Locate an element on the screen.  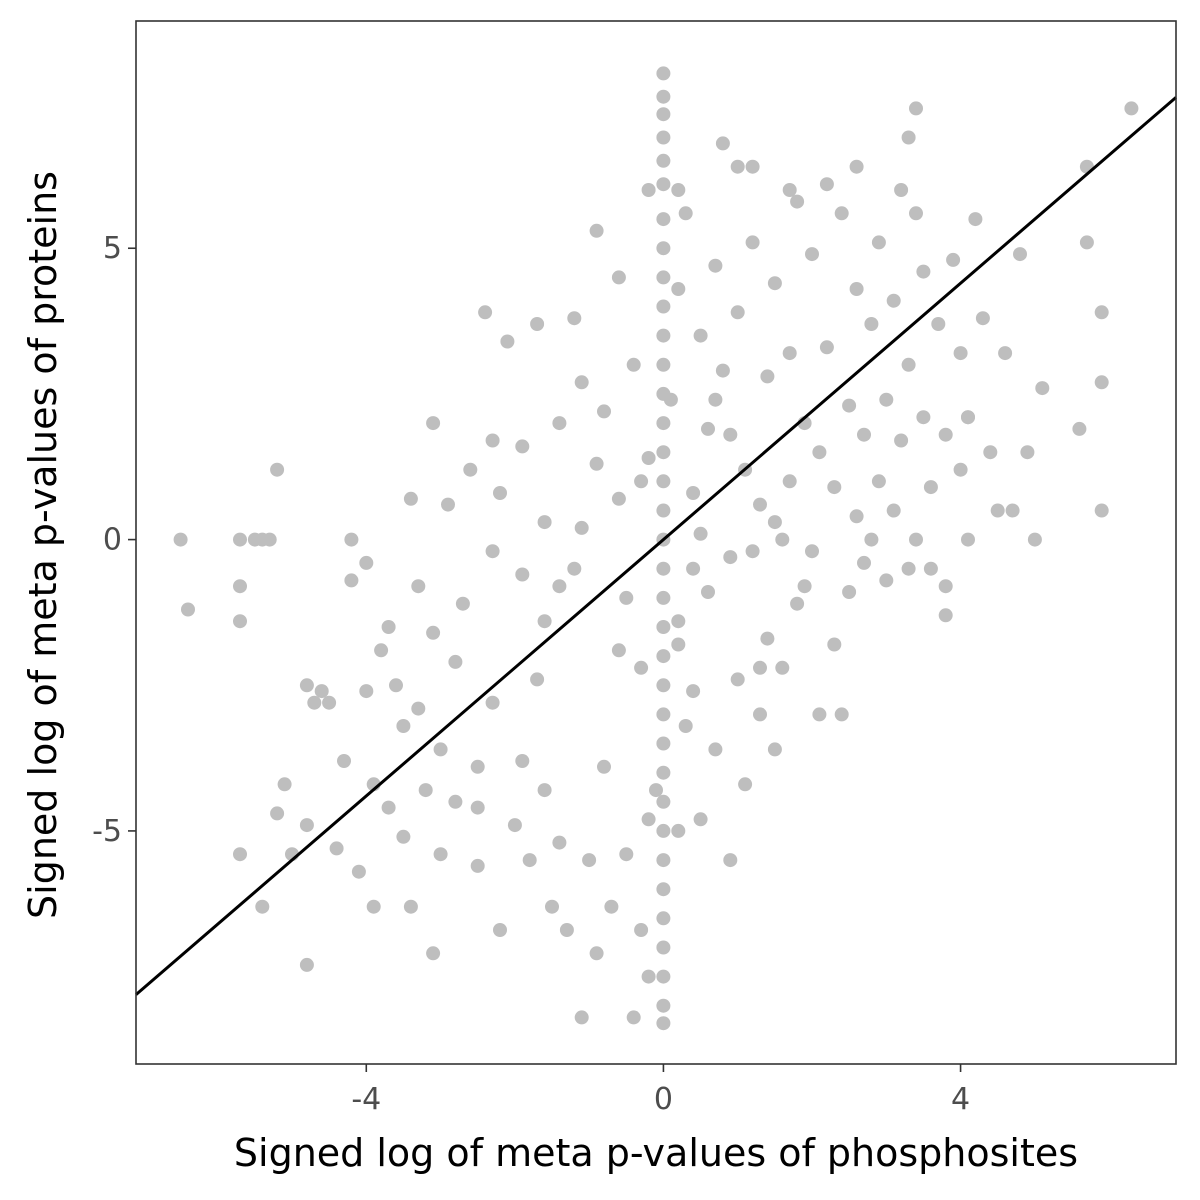
y-tick-label: 0 is located at coordinates (112, 540).